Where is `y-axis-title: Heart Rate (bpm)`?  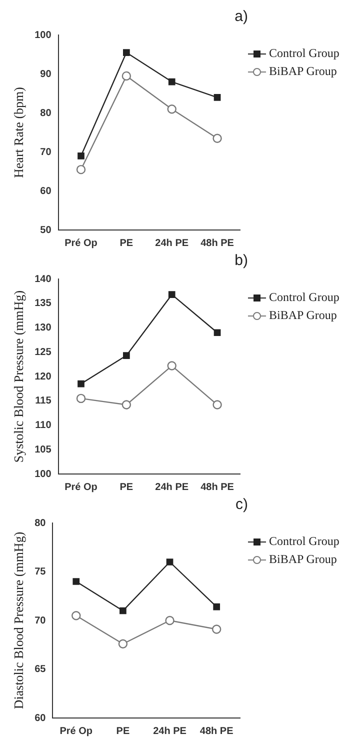 y-axis-title: Heart Rate (bpm) is located at coordinates (18, 132).